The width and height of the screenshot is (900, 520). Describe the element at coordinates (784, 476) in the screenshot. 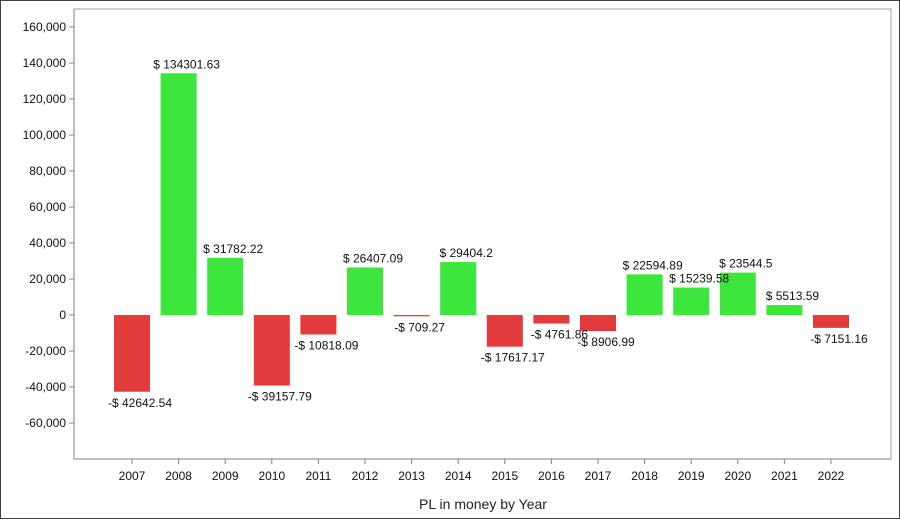

I see `x-tick-label: 2021` at that location.